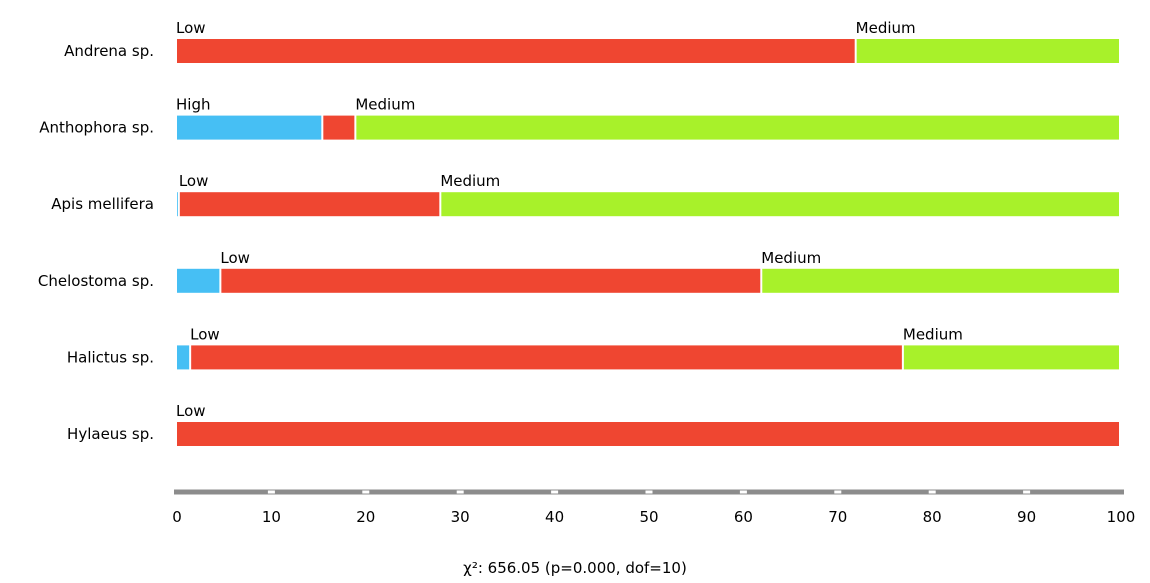  I want to click on x-tick-label: 10, so click(271, 517).